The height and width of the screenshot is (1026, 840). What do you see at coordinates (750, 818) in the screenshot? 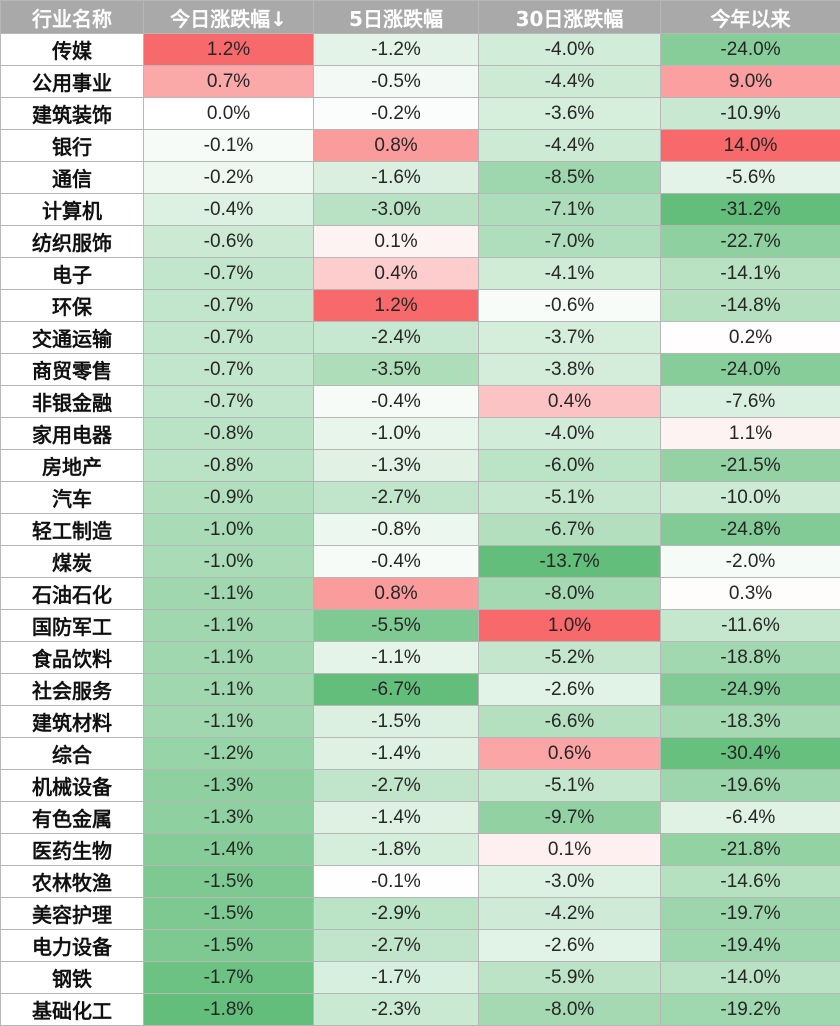
I see `ytd-change-cell: -6.4%` at bounding box center [750, 818].